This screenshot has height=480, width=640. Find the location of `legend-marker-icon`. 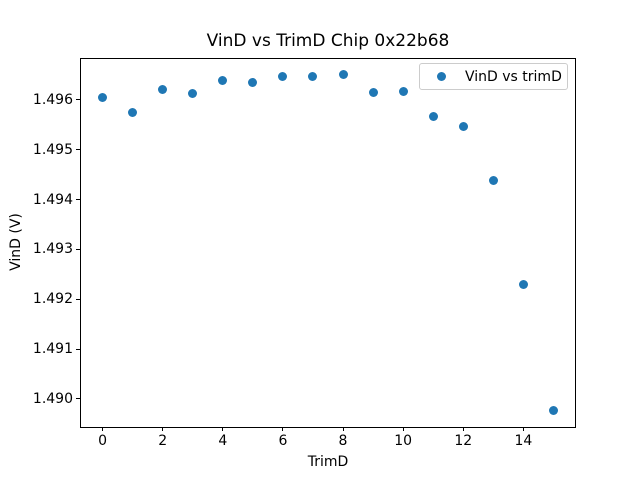

legend-marker-icon is located at coordinates (441, 76).